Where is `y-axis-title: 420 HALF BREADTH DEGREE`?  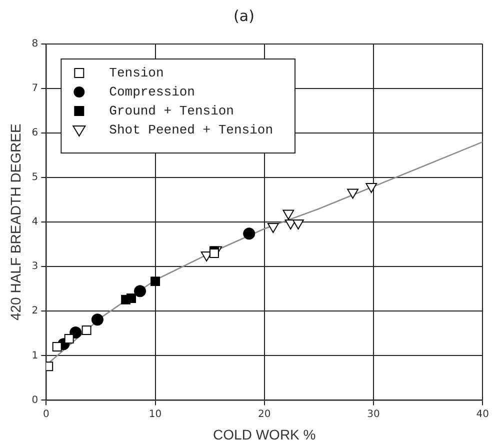 y-axis-title: 420 HALF BREADTH DEGREE is located at coordinates (15, 222).